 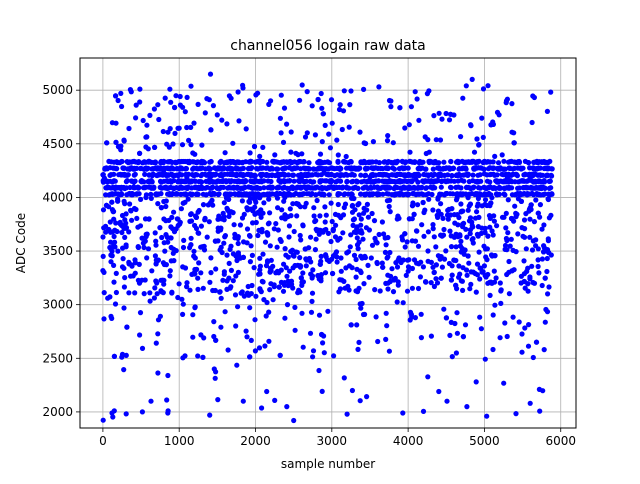 I want to click on chart-title: channel056 logain raw data, so click(x=327, y=46).